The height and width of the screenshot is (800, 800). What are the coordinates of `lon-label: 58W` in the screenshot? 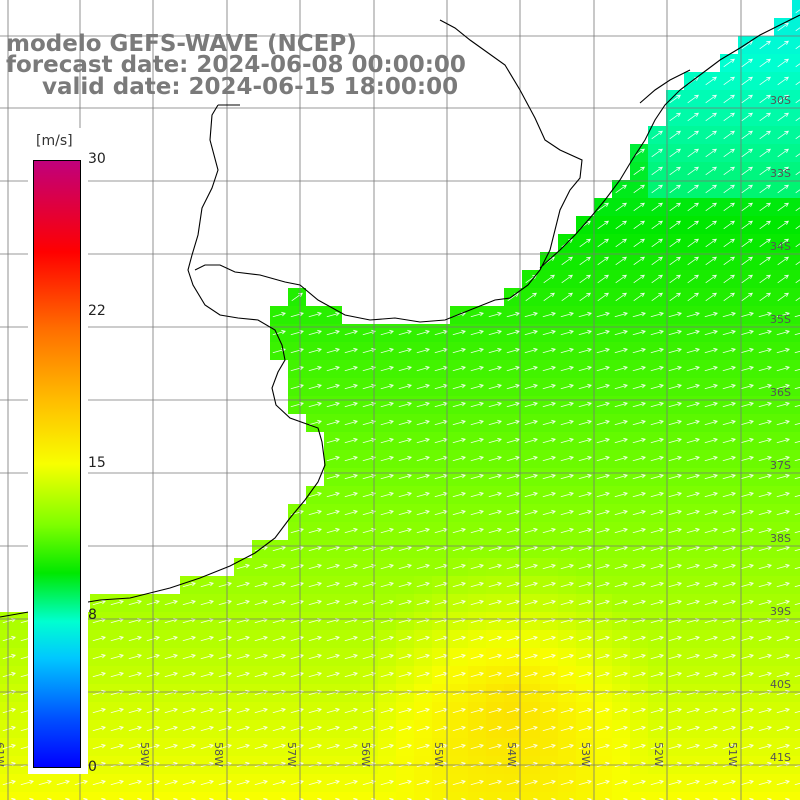 It's located at (218, 754).